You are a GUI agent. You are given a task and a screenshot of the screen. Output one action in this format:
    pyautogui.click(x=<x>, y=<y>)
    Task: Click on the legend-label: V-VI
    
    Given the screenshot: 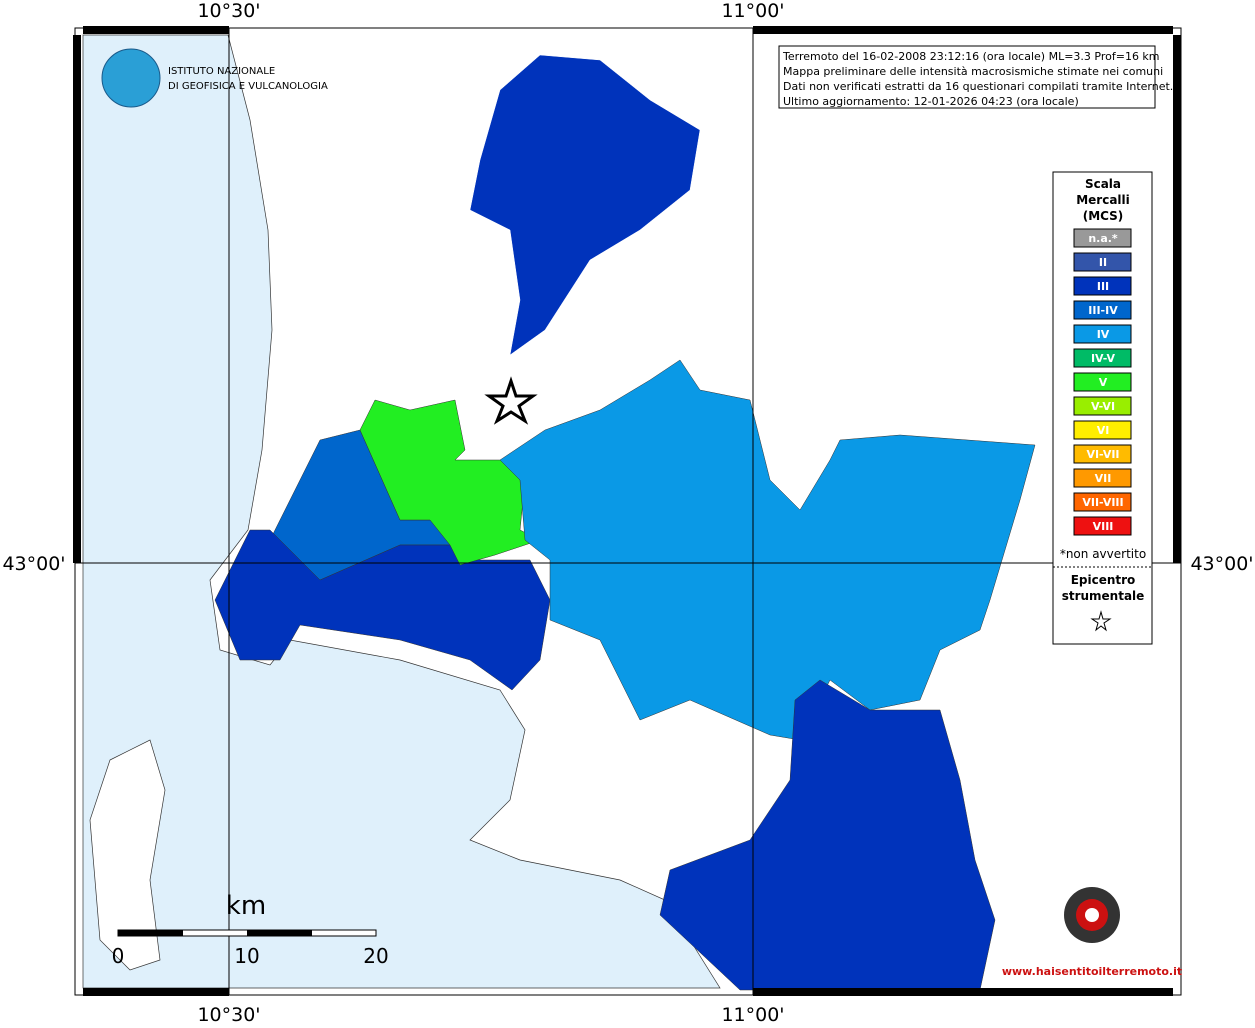 What is the action you would take?
    pyautogui.click(x=1103, y=406)
    